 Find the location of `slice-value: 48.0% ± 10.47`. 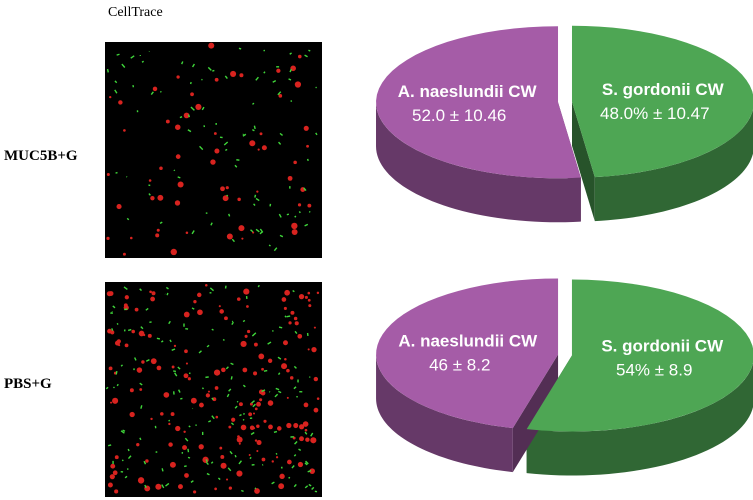

slice-value: 48.0% ± 10.47 is located at coordinates (655, 113).